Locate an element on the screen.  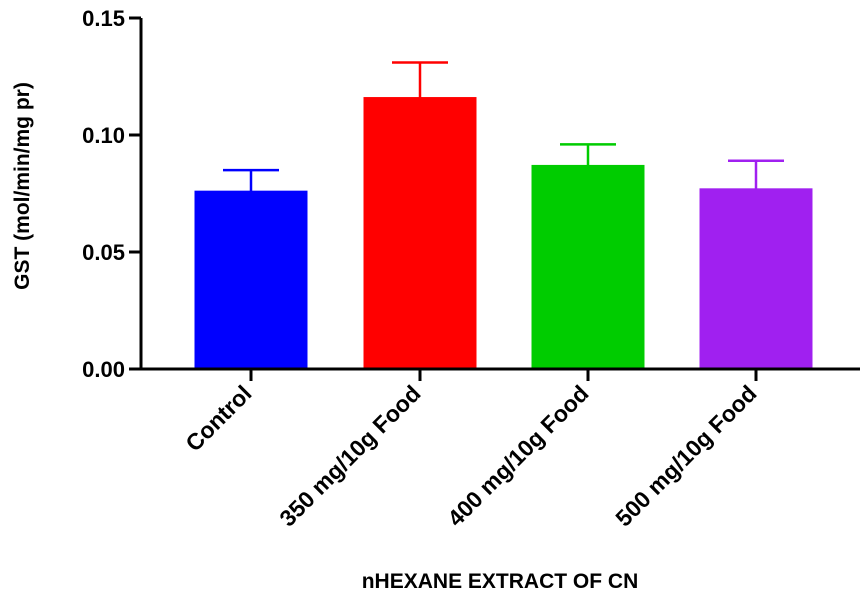
y-axis-title: GST (mol/min/mg pr) is located at coordinates (22, 186).